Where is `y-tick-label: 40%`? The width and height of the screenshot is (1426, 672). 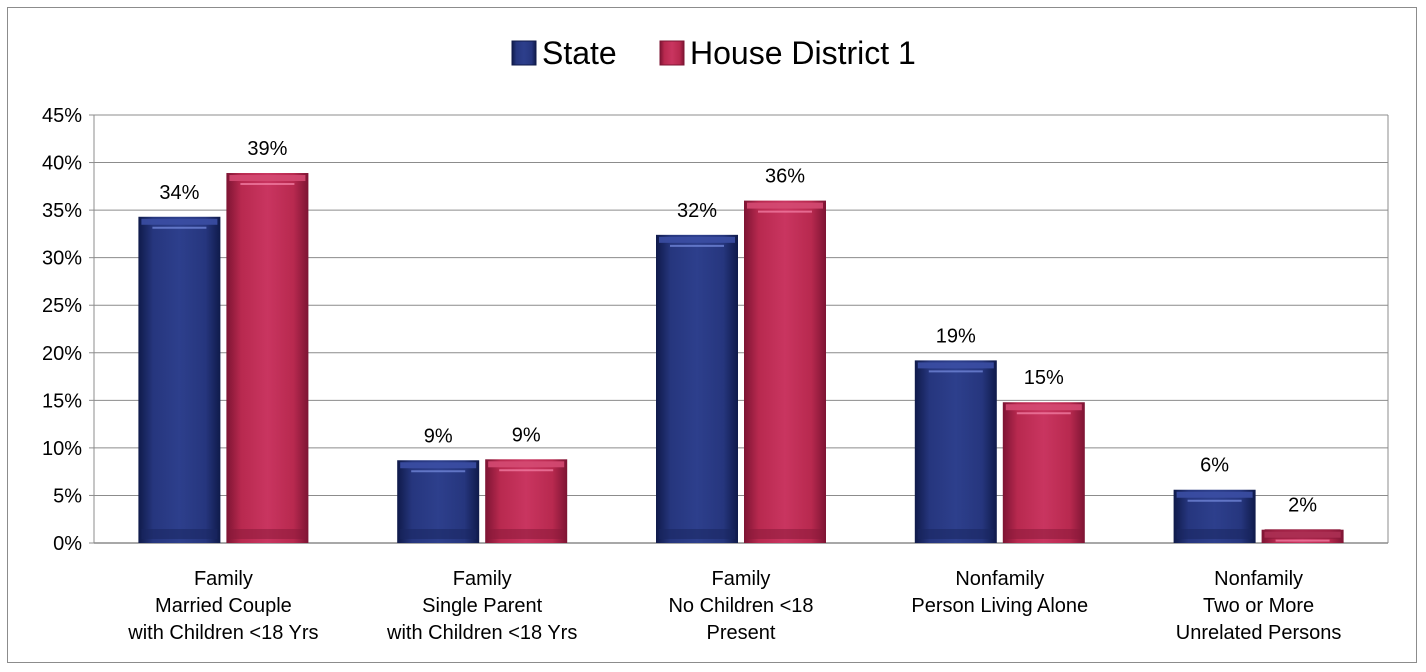
y-tick-label: 40% is located at coordinates (62, 164).